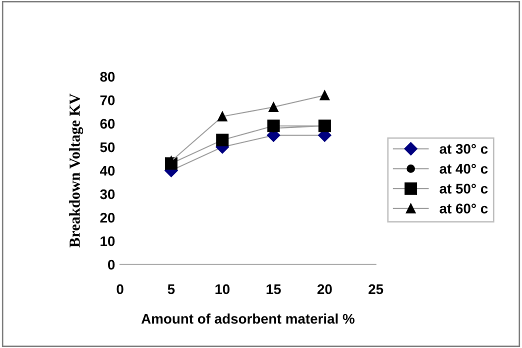 The width and height of the screenshot is (522, 348). What do you see at coordinates (273, 289) in the screenshot?
I see `x-tick-label: 15` at bounding box center [273, 289].